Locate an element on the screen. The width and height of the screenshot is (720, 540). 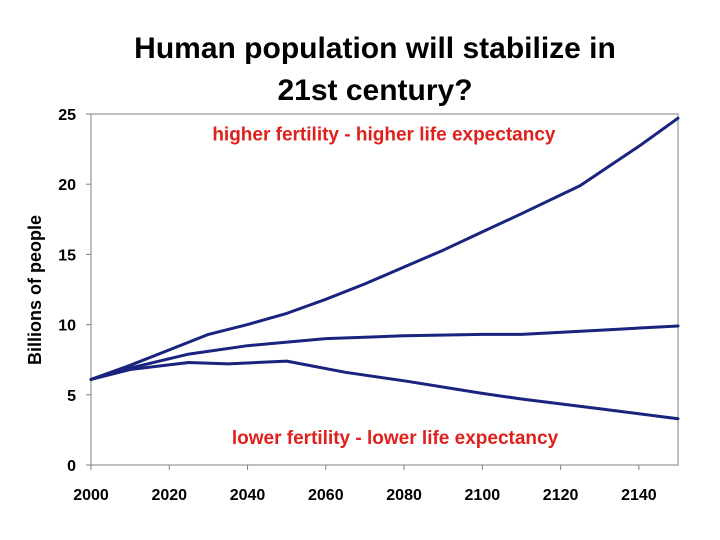
annotation-2: lower fertility - lower life expectancy is located at coordinates (395, 438).